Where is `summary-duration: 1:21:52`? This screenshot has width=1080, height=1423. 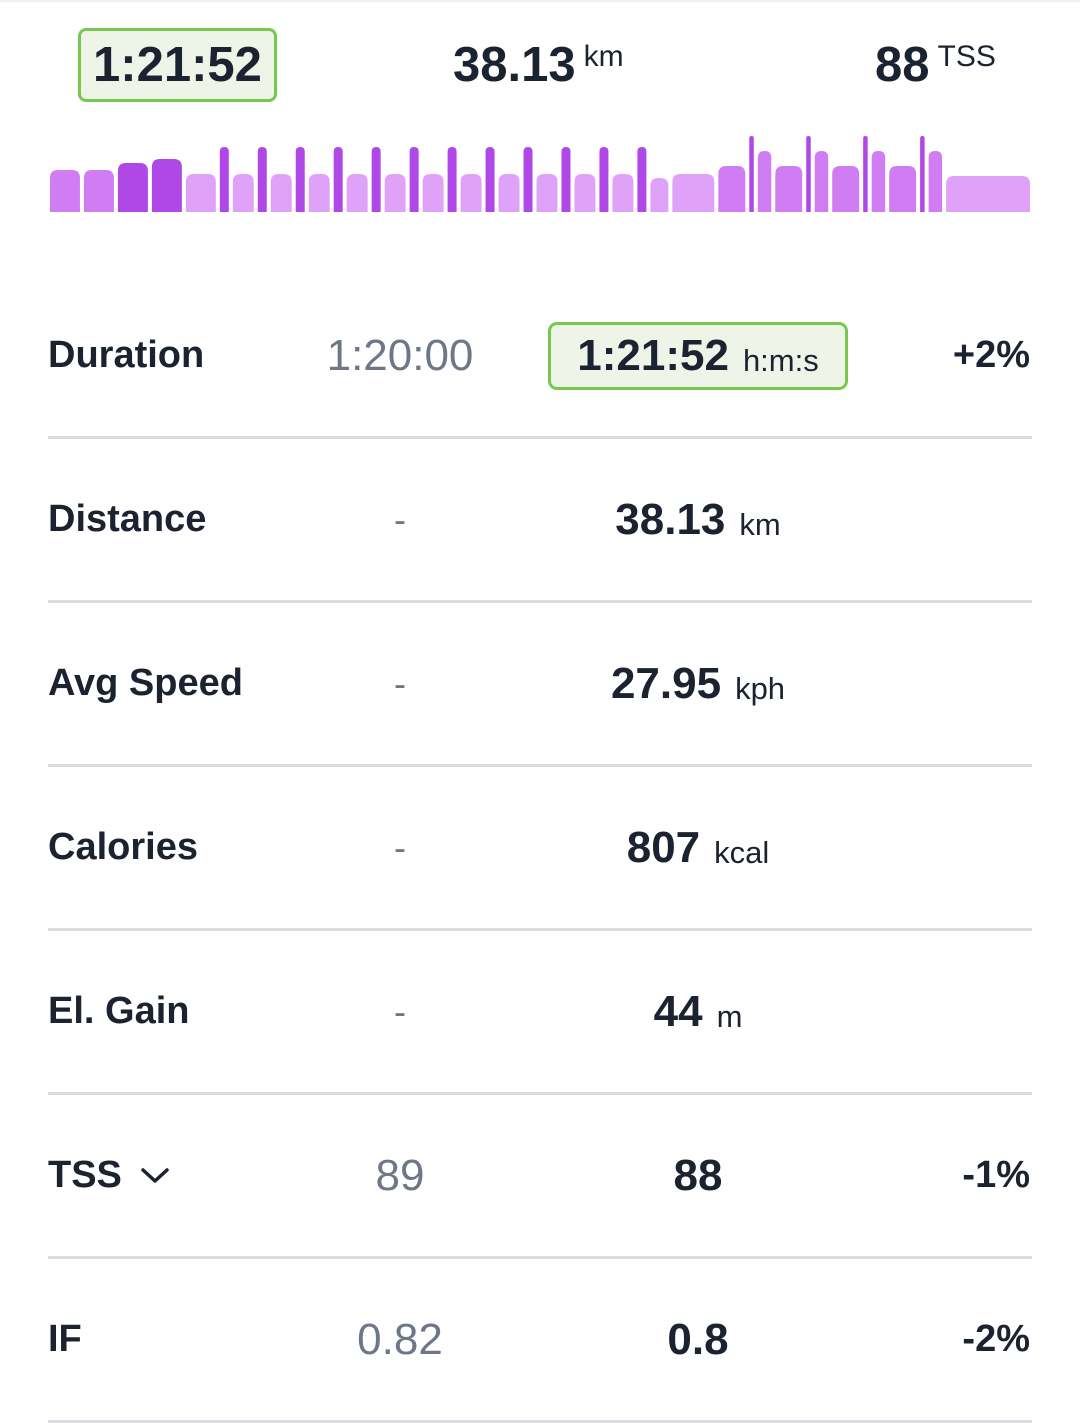
summary-duration: 1:21:52 is located at coordinates (177, 65).